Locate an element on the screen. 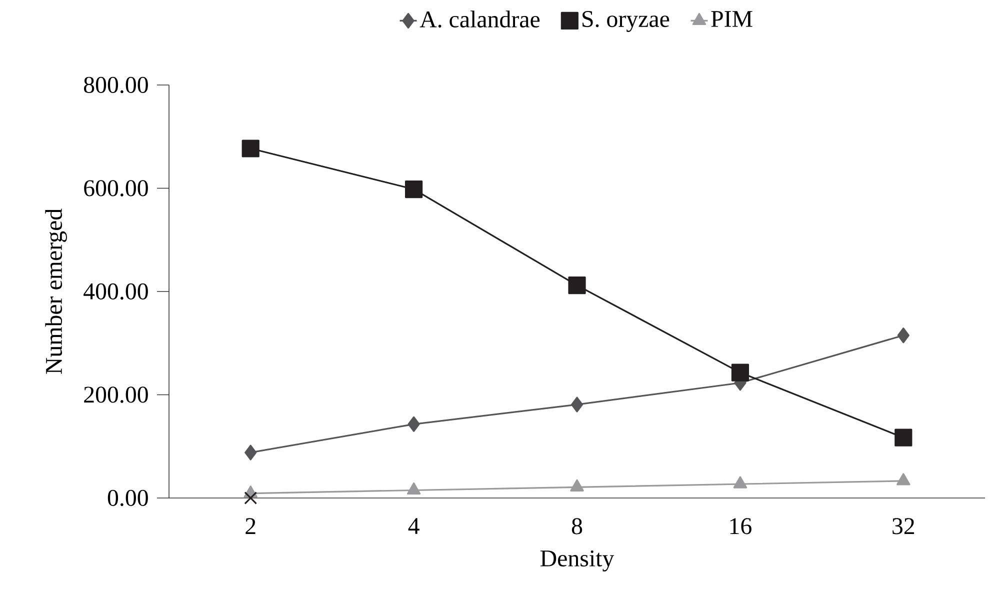 The height and width of the screenshot is (614, 990). x-tick-label: 32 is located at coordinates (903, 526).